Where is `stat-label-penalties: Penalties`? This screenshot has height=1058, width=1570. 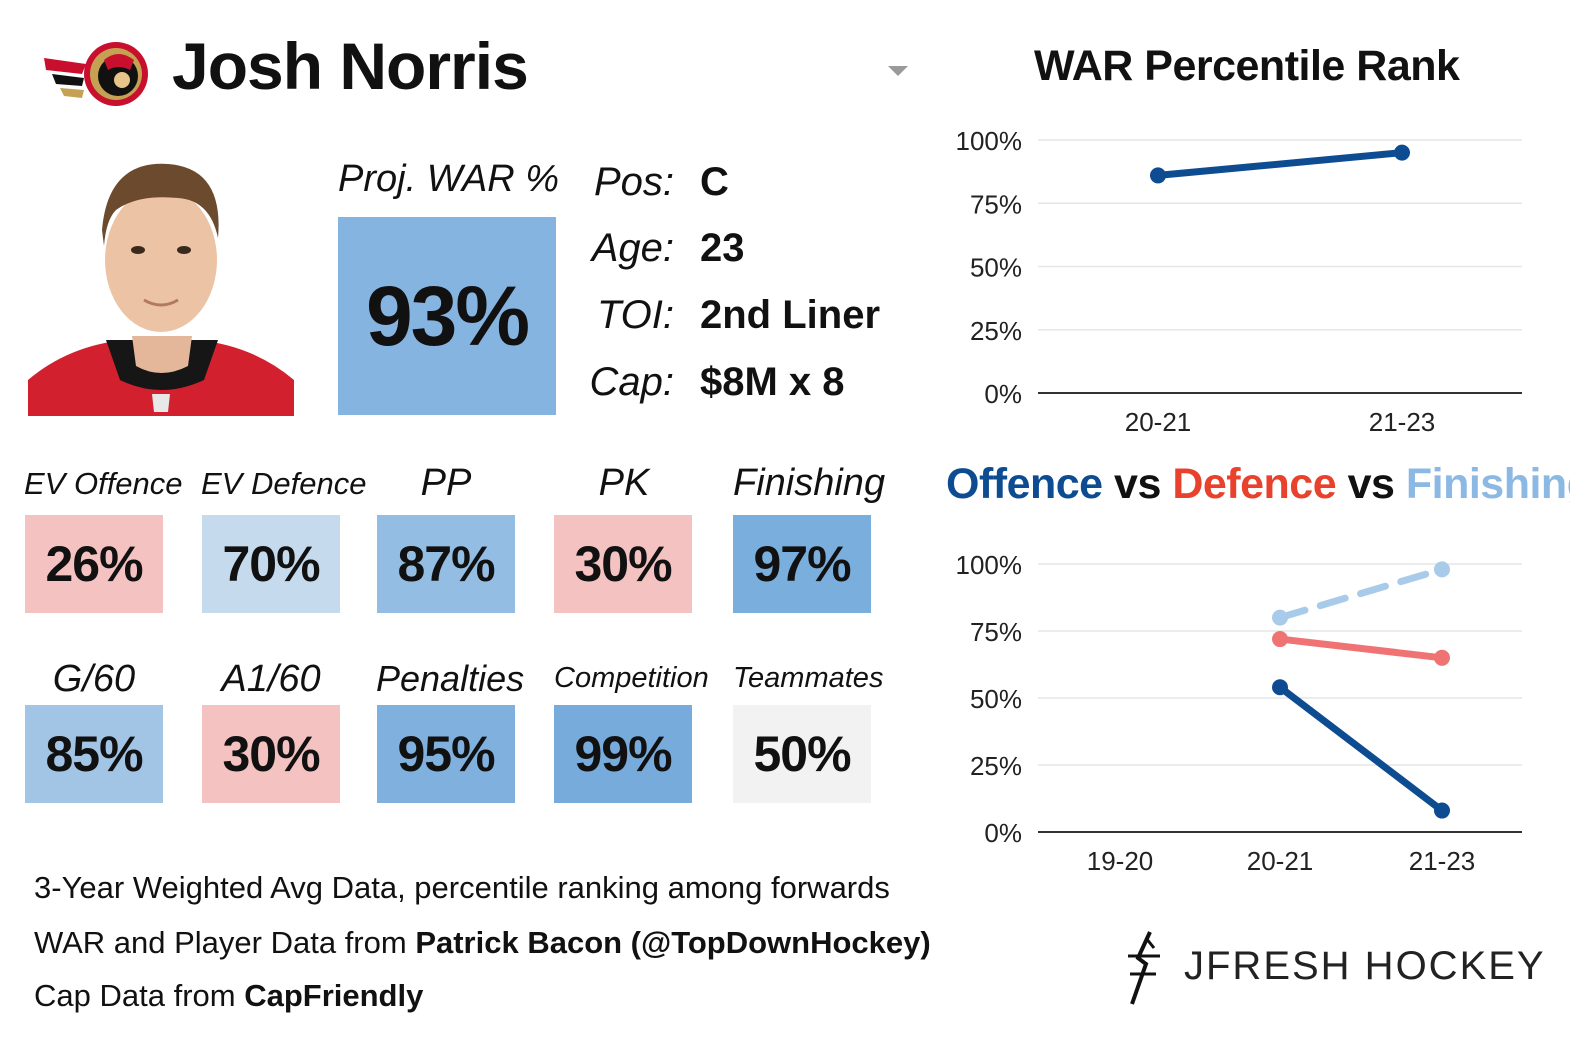 stat-label-penalties: Penalties is located at coordinates (450, 678).